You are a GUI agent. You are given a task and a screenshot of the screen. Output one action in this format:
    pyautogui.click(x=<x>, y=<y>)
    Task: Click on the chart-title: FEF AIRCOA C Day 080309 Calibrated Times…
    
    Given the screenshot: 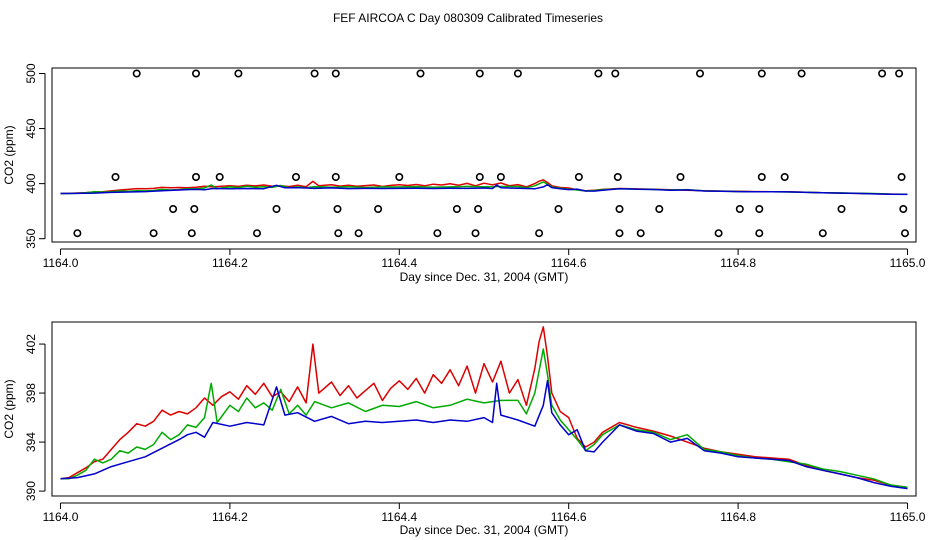 What is the action you would take?
    pyautogui.click(x=468, y=18)
    